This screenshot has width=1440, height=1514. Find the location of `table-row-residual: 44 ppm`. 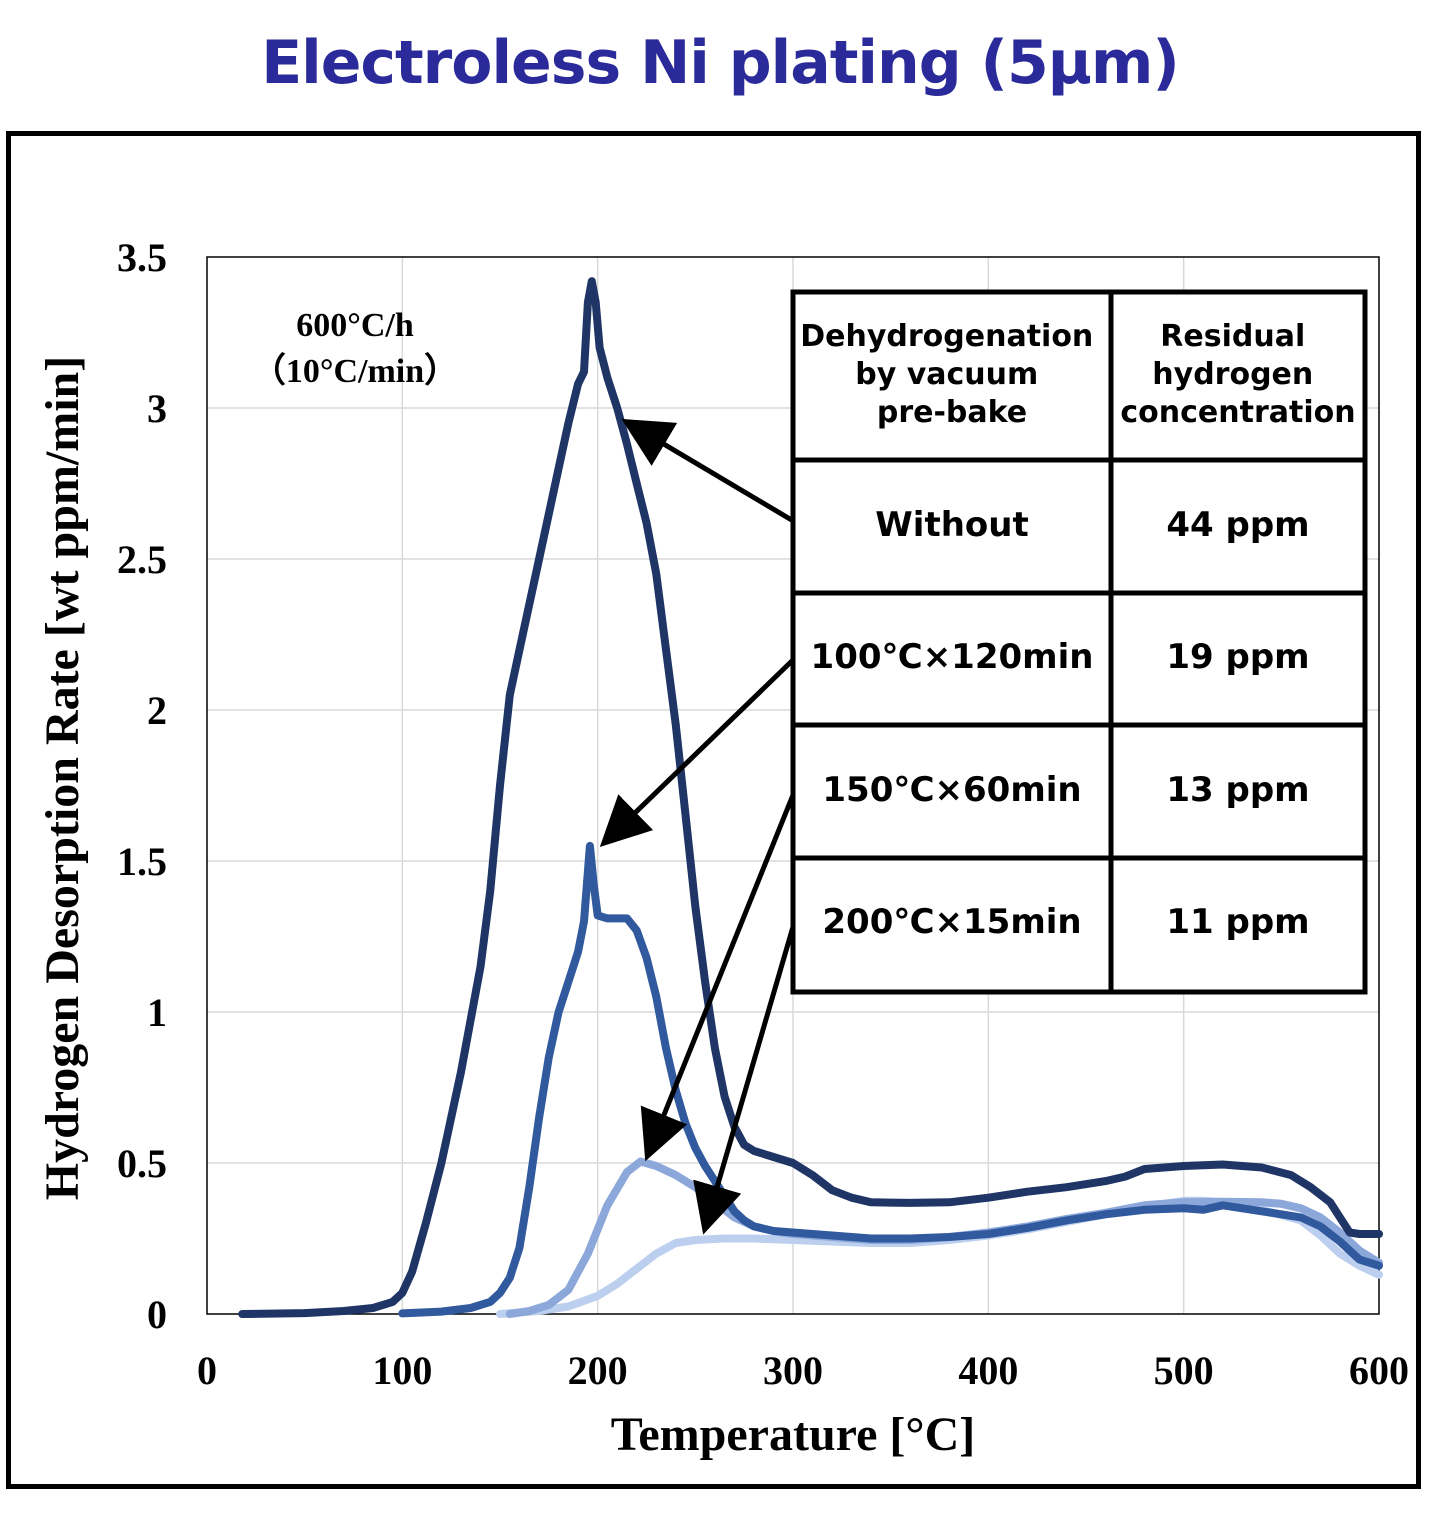

table-row-residual: 44 ppm is located at coordinates (1237, 525).